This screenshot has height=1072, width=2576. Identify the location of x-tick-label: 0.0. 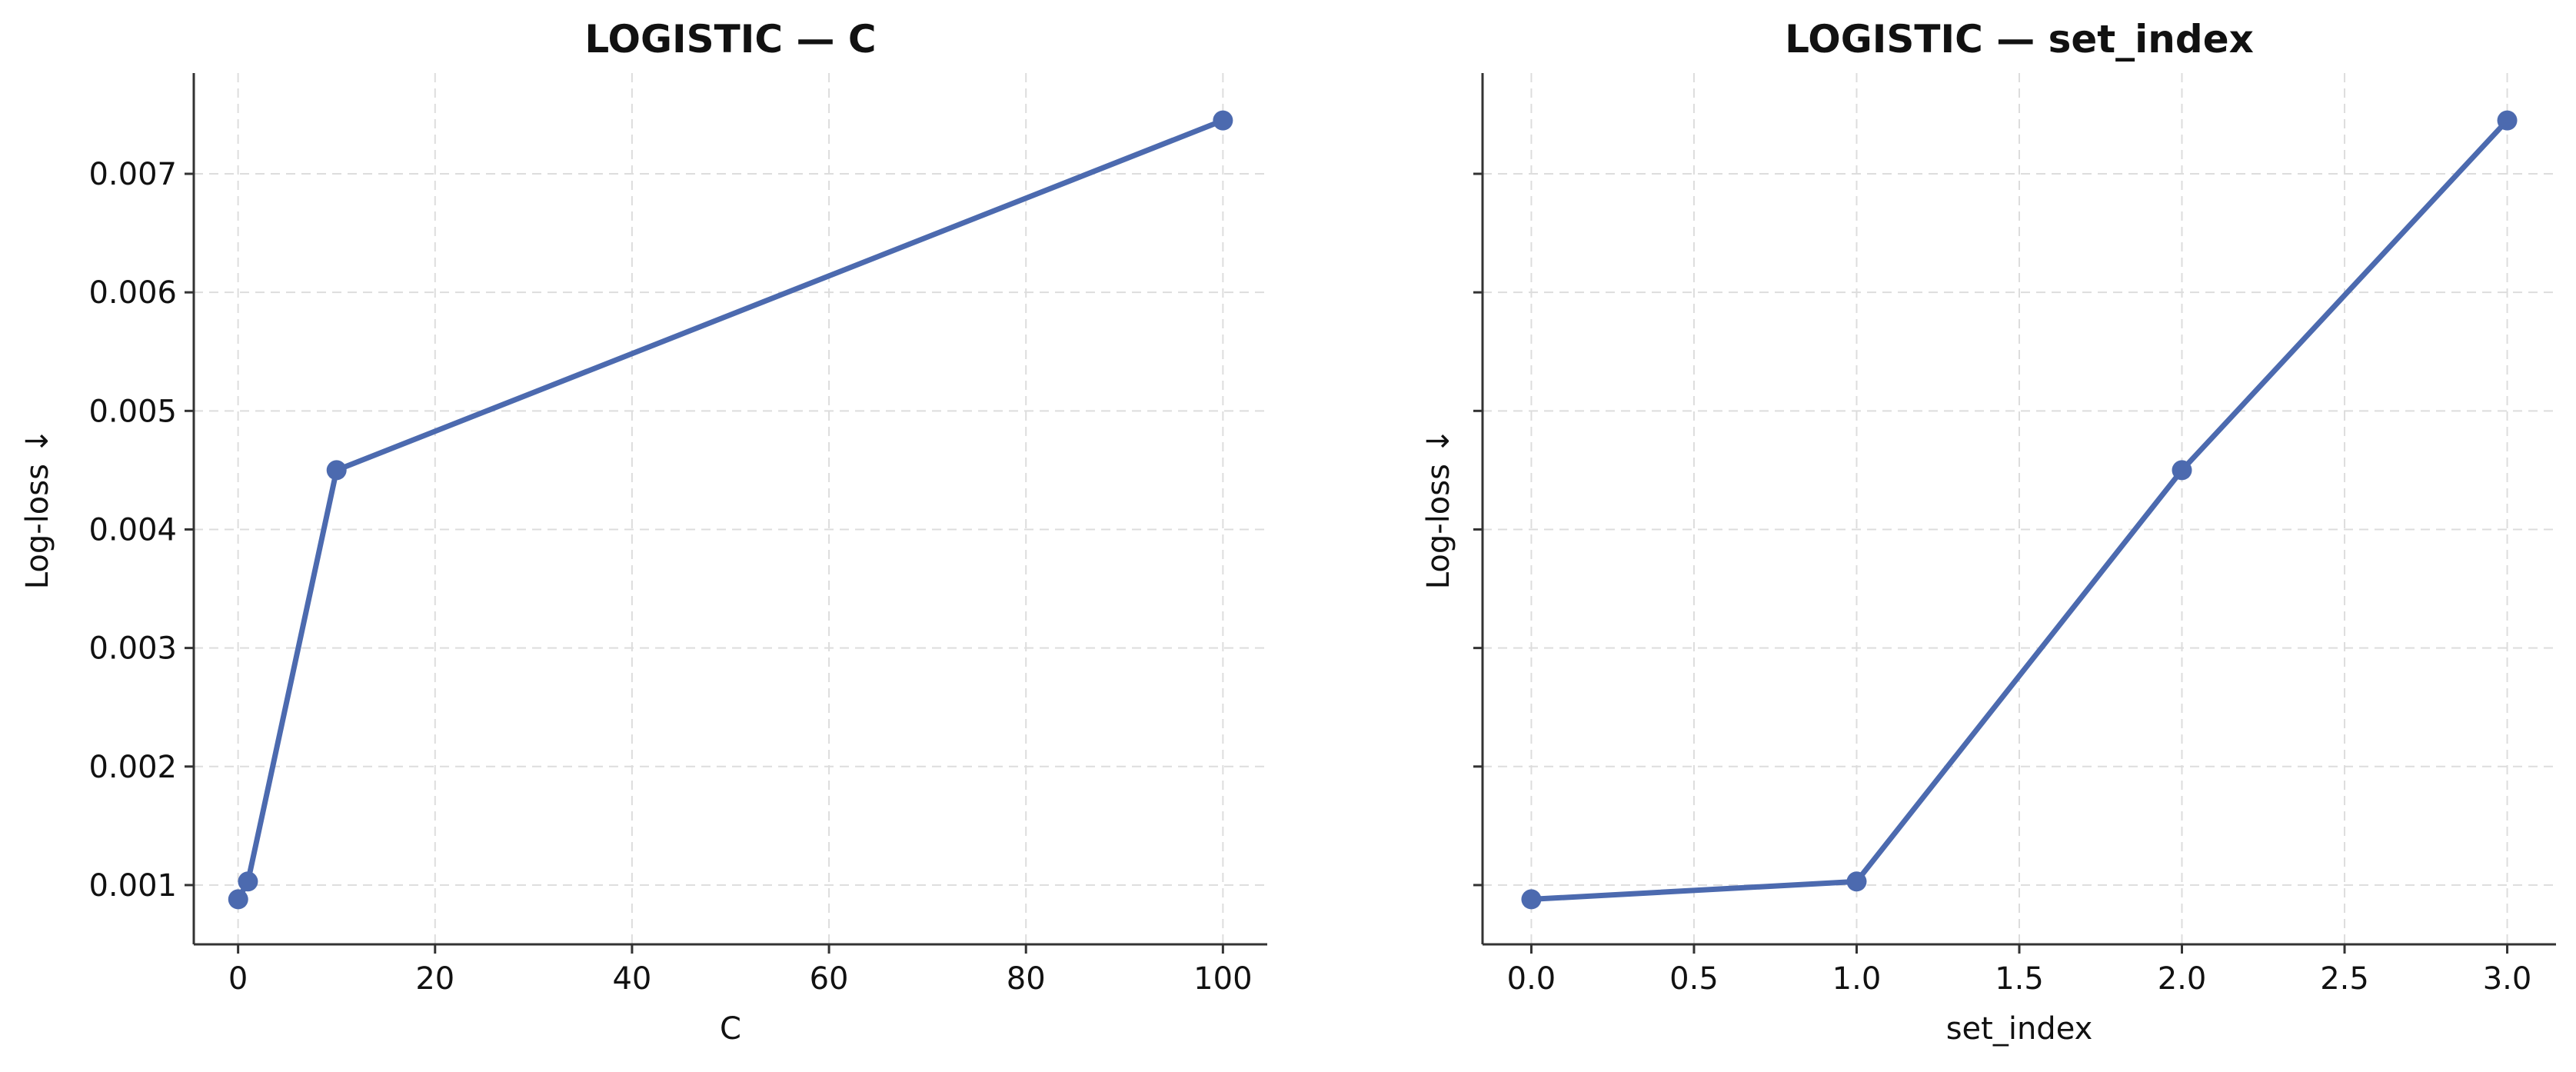
(1531, 979).